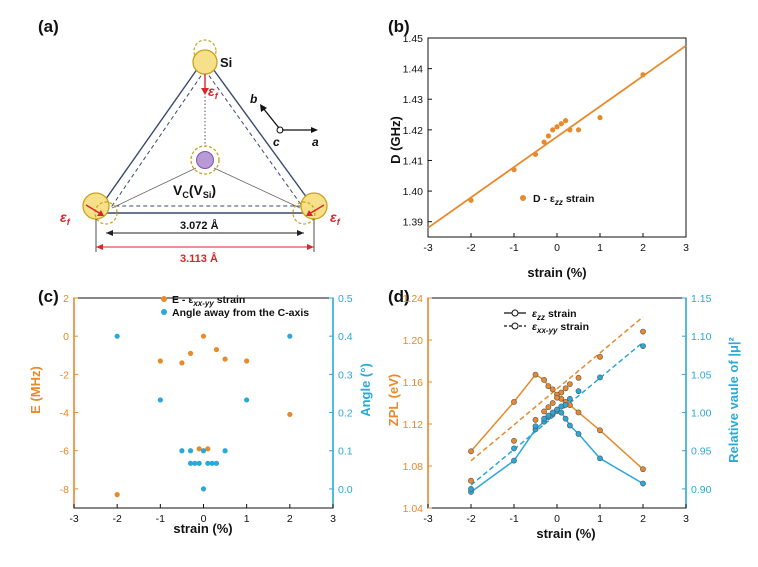 This screenshot has height=567, width=758. I want to click on panel-d-ytick-label-left: 1.20, so click(413, 341).